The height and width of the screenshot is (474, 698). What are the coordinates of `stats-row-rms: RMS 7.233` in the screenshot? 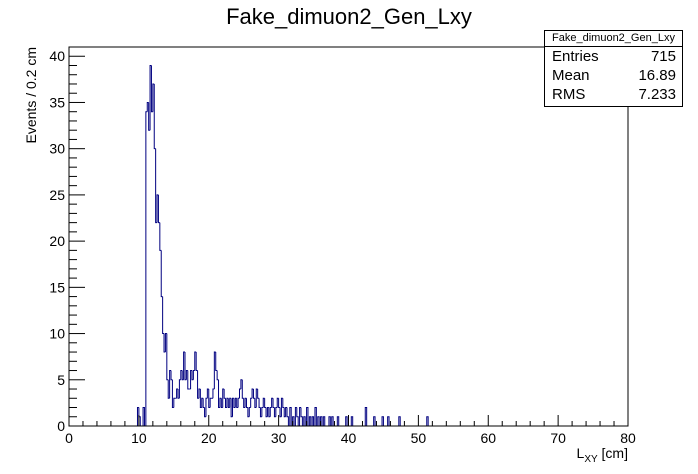 It's located at (613, 94).